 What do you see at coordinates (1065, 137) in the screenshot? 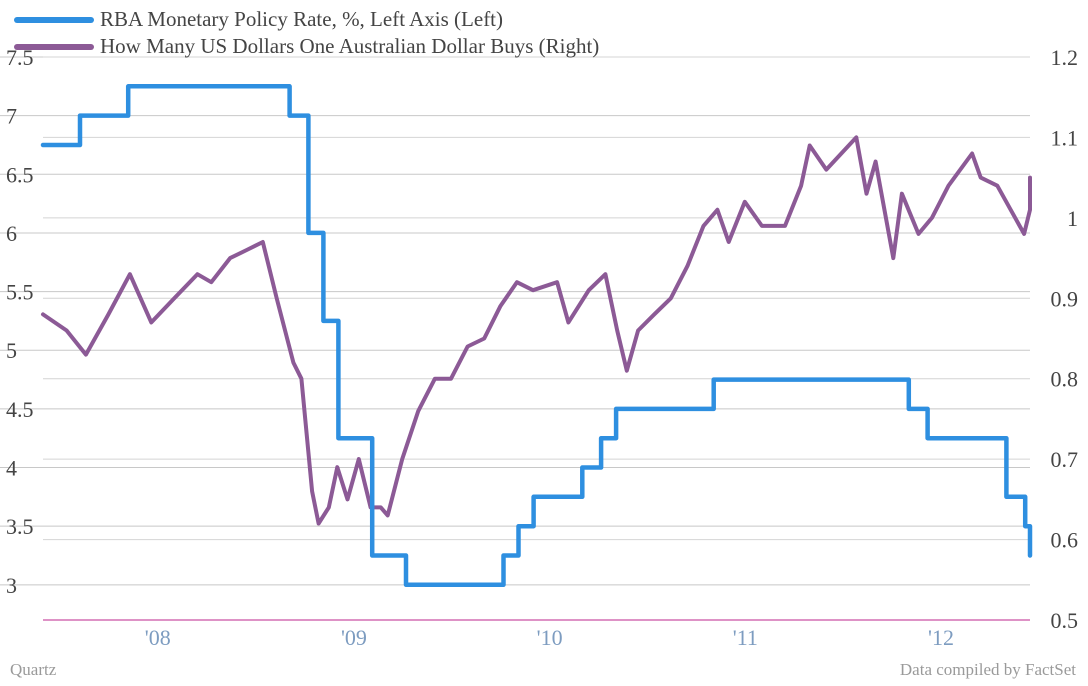
I see `right-tick-label: 1.1` at bounding box center [1065, 137].